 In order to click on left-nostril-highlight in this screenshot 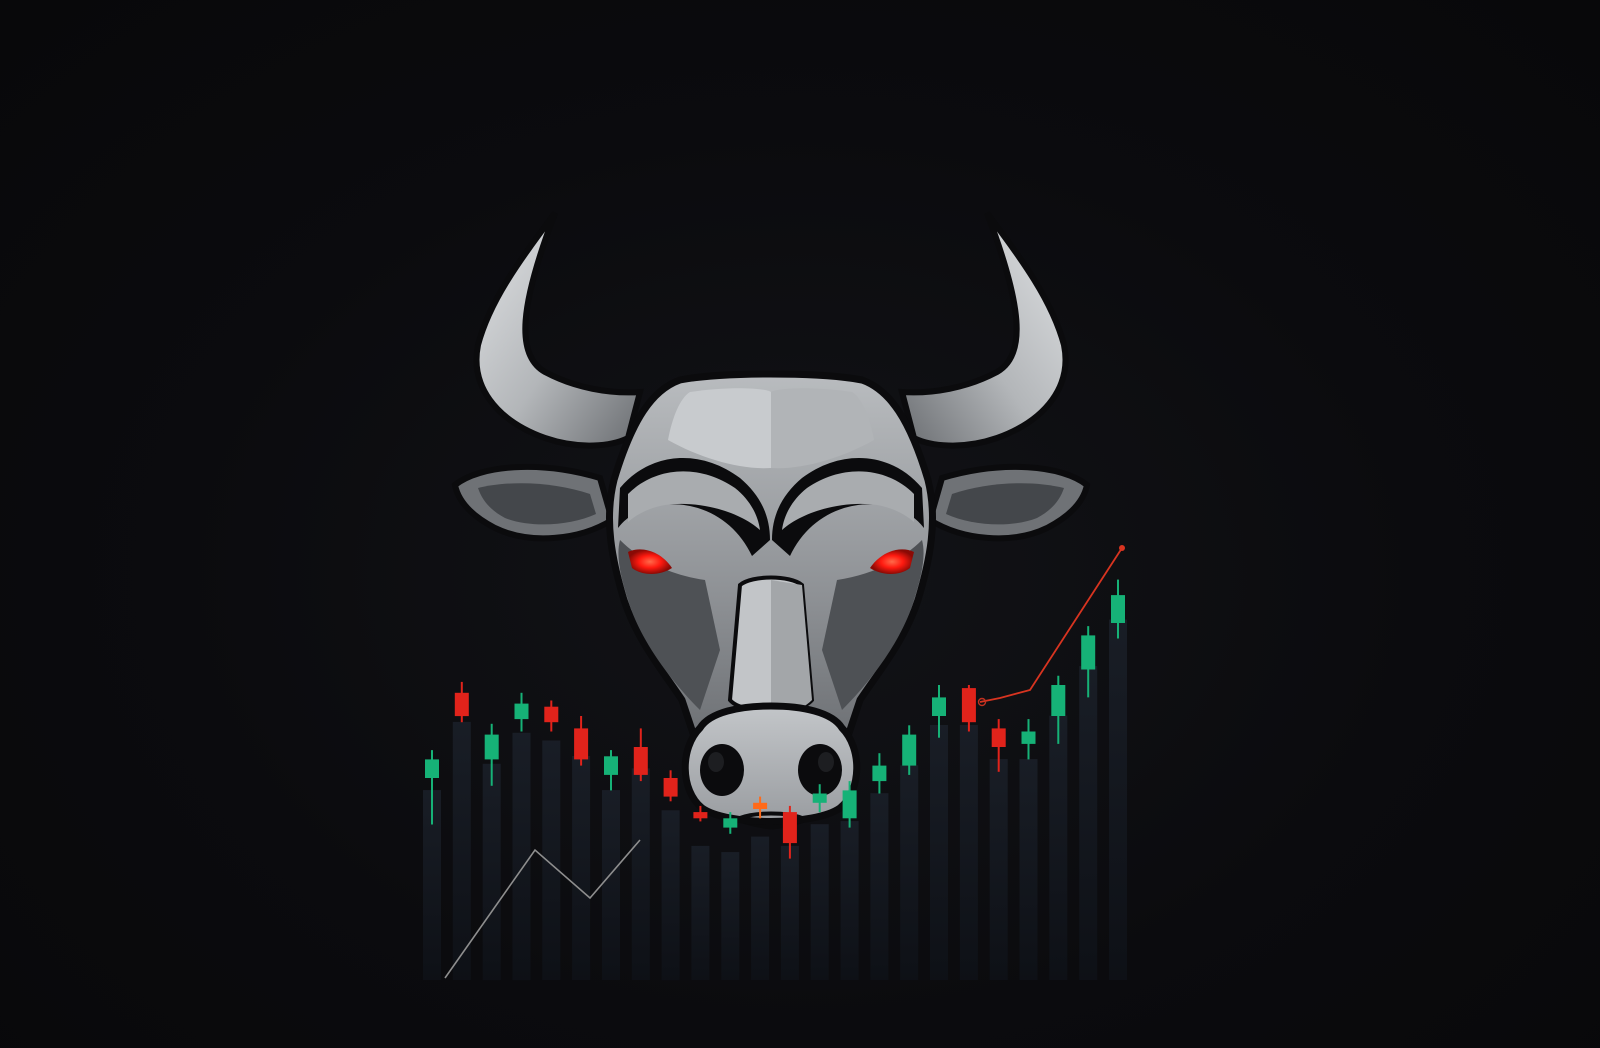, I will do `click(716, 762)`.